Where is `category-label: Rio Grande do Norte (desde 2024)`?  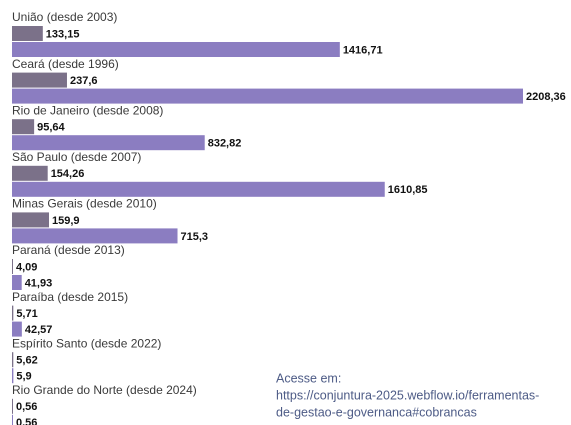
category-label: Rio Grande do Norte (desde 2024) is located at coordinates (104, 390).